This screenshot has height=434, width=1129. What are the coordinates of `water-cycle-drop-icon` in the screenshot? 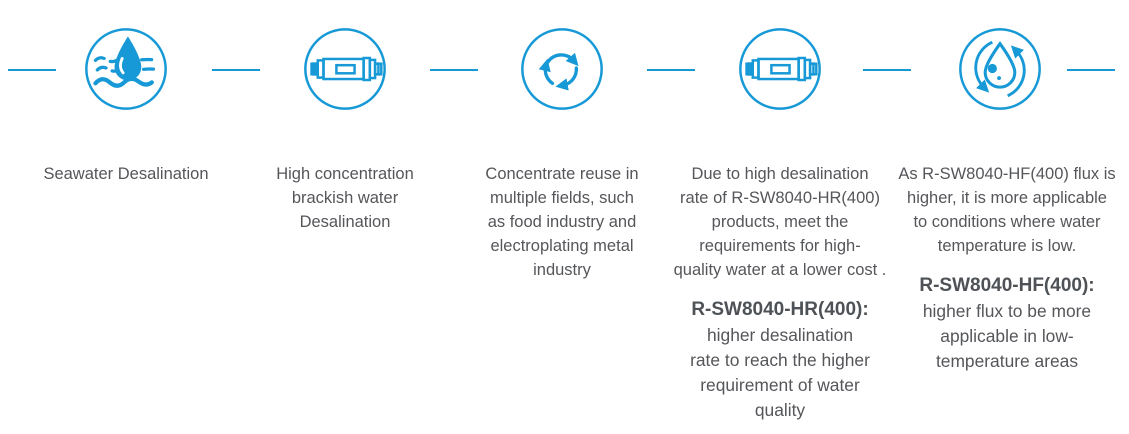 It's located at (1000, 69).